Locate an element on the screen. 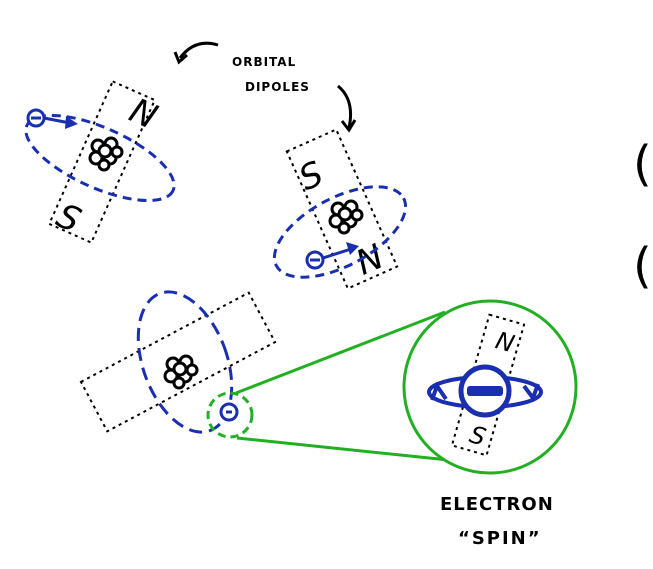 The width and height of the screenshot is (653, 569). orbital-dipoles-label: ORBITAL DIPOLES is located at coordinates (265, 87).